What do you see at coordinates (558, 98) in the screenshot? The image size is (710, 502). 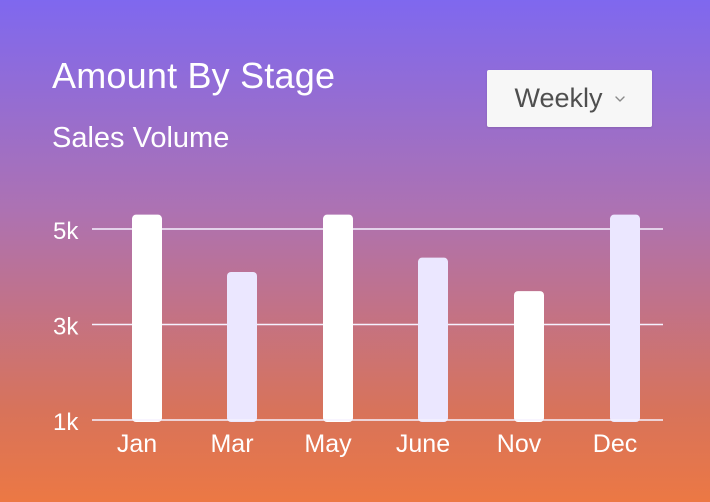 I see `period-dropdown-label: Weekly` at bounding box center [558, 98].